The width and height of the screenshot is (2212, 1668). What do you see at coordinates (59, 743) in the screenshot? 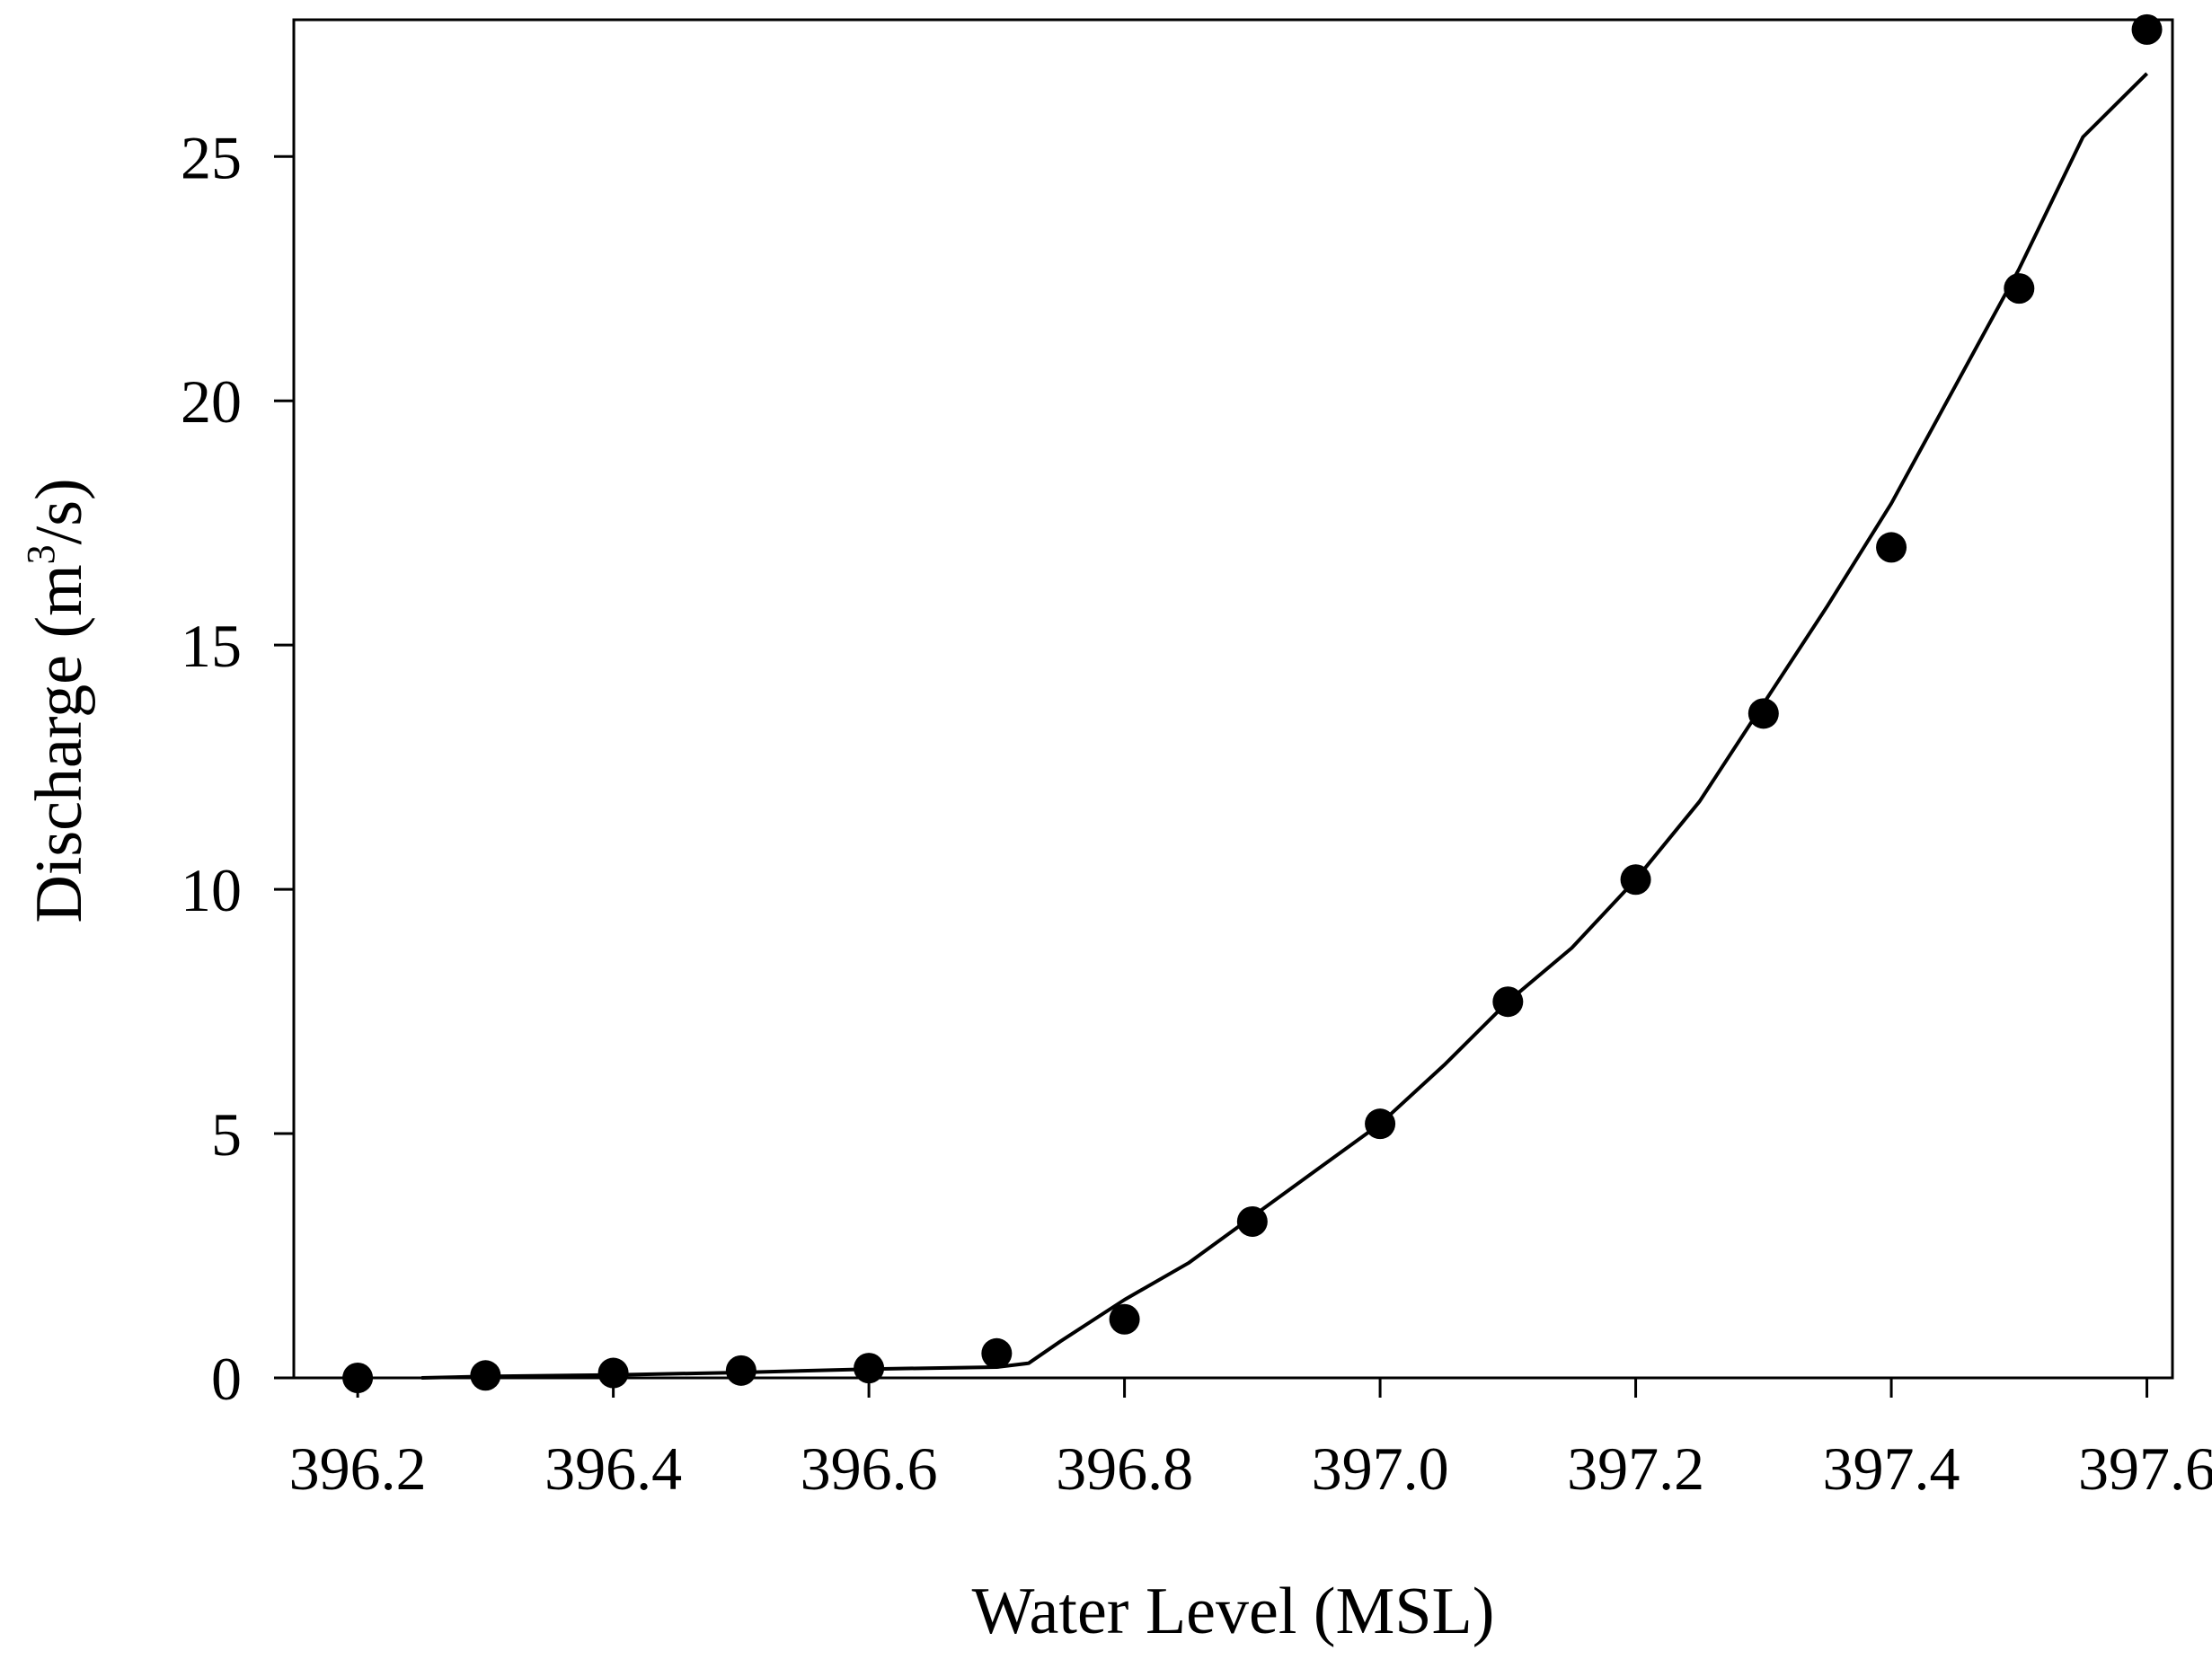
I see `y-axis-title-prefix: Discharge (m` at bounding box center [59, 743].